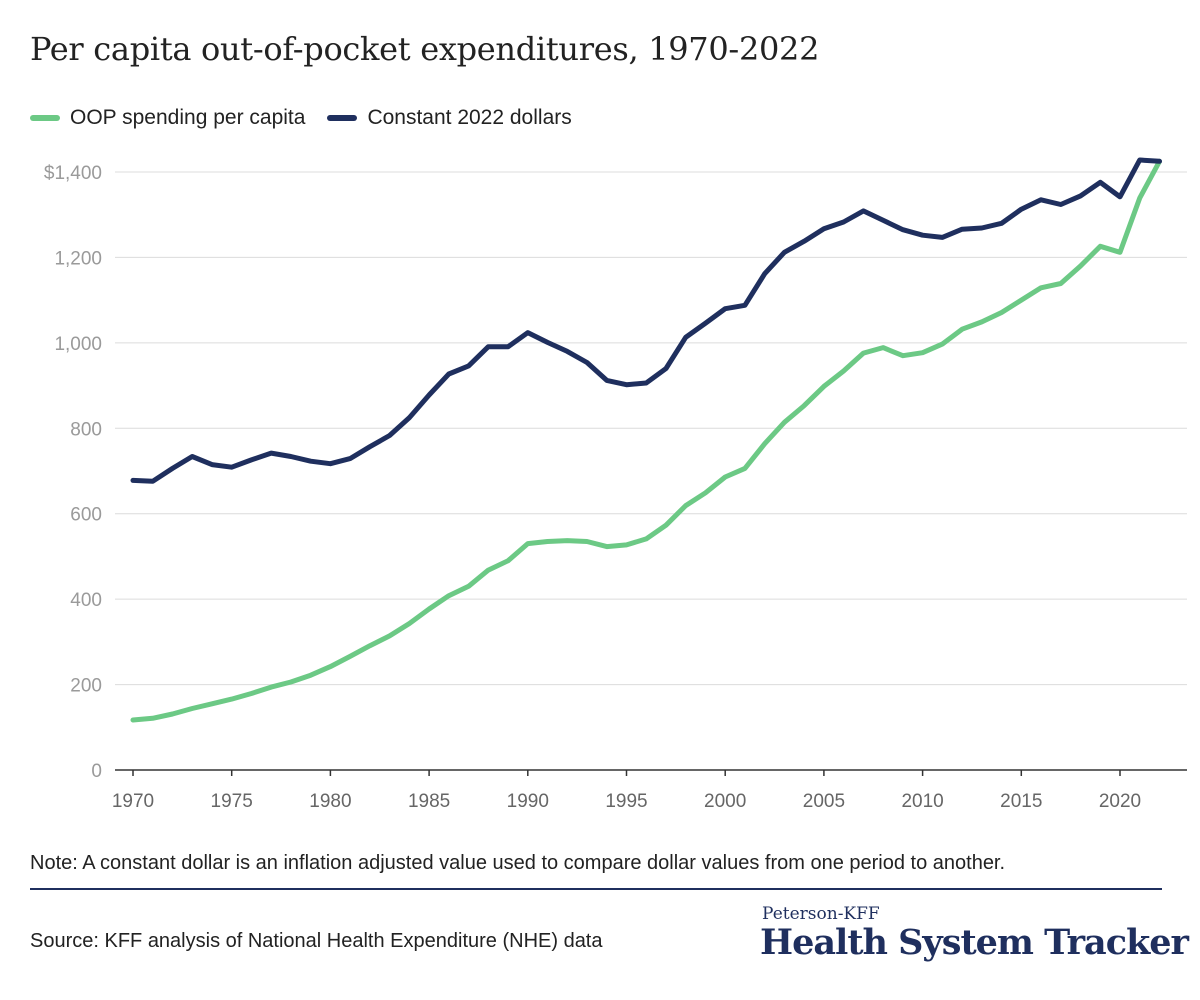 The height and width of the screenshot is (1000, 1200). Describe the element at coordinates (330, 801) in the screenshot. I see `x-tick-label: 1980` at that location.